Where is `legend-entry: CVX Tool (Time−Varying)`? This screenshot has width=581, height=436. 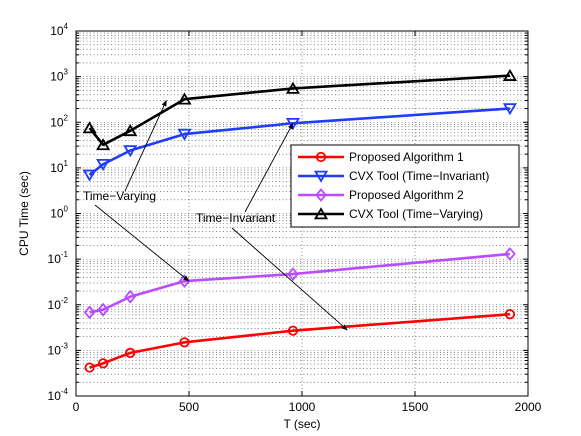 legend-entry: CVX Tool (Time−Varying) is located at coordinates (390, 214).